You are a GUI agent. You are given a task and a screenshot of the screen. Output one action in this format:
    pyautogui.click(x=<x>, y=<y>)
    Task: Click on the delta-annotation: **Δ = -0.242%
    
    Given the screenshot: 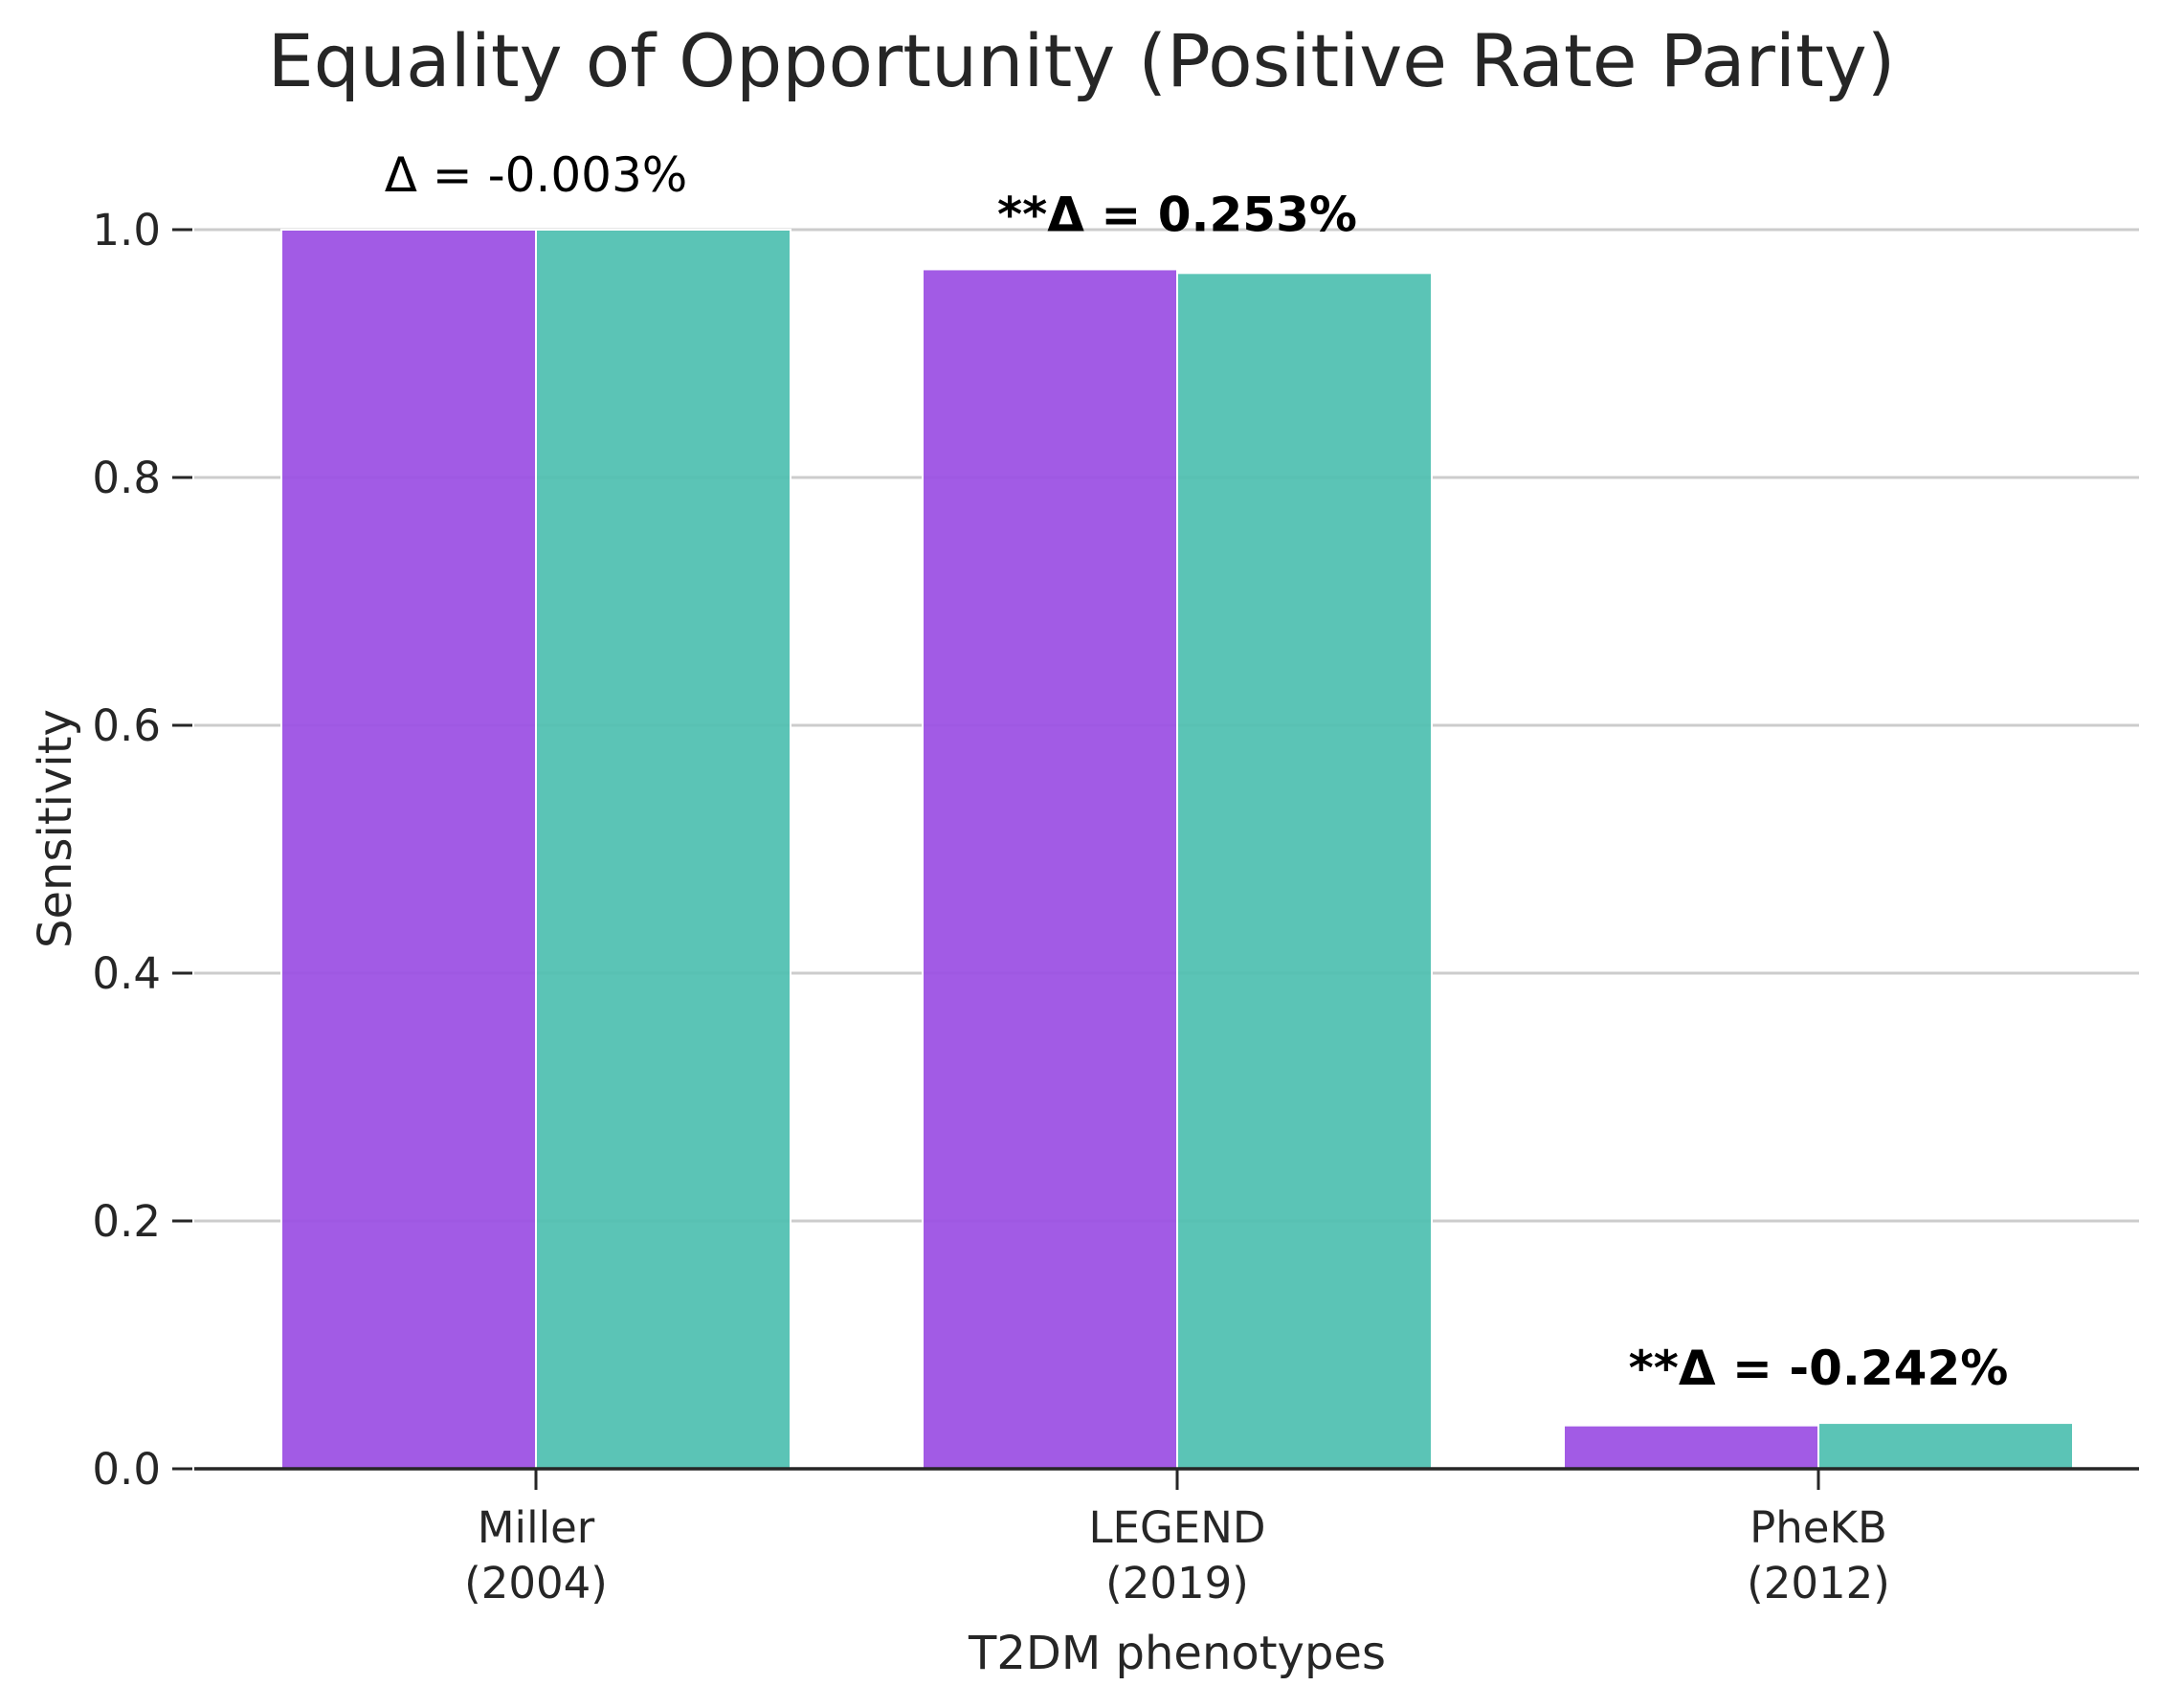 What is the action you would take?
    pyautogui.click(x=1819, y=1369)
    